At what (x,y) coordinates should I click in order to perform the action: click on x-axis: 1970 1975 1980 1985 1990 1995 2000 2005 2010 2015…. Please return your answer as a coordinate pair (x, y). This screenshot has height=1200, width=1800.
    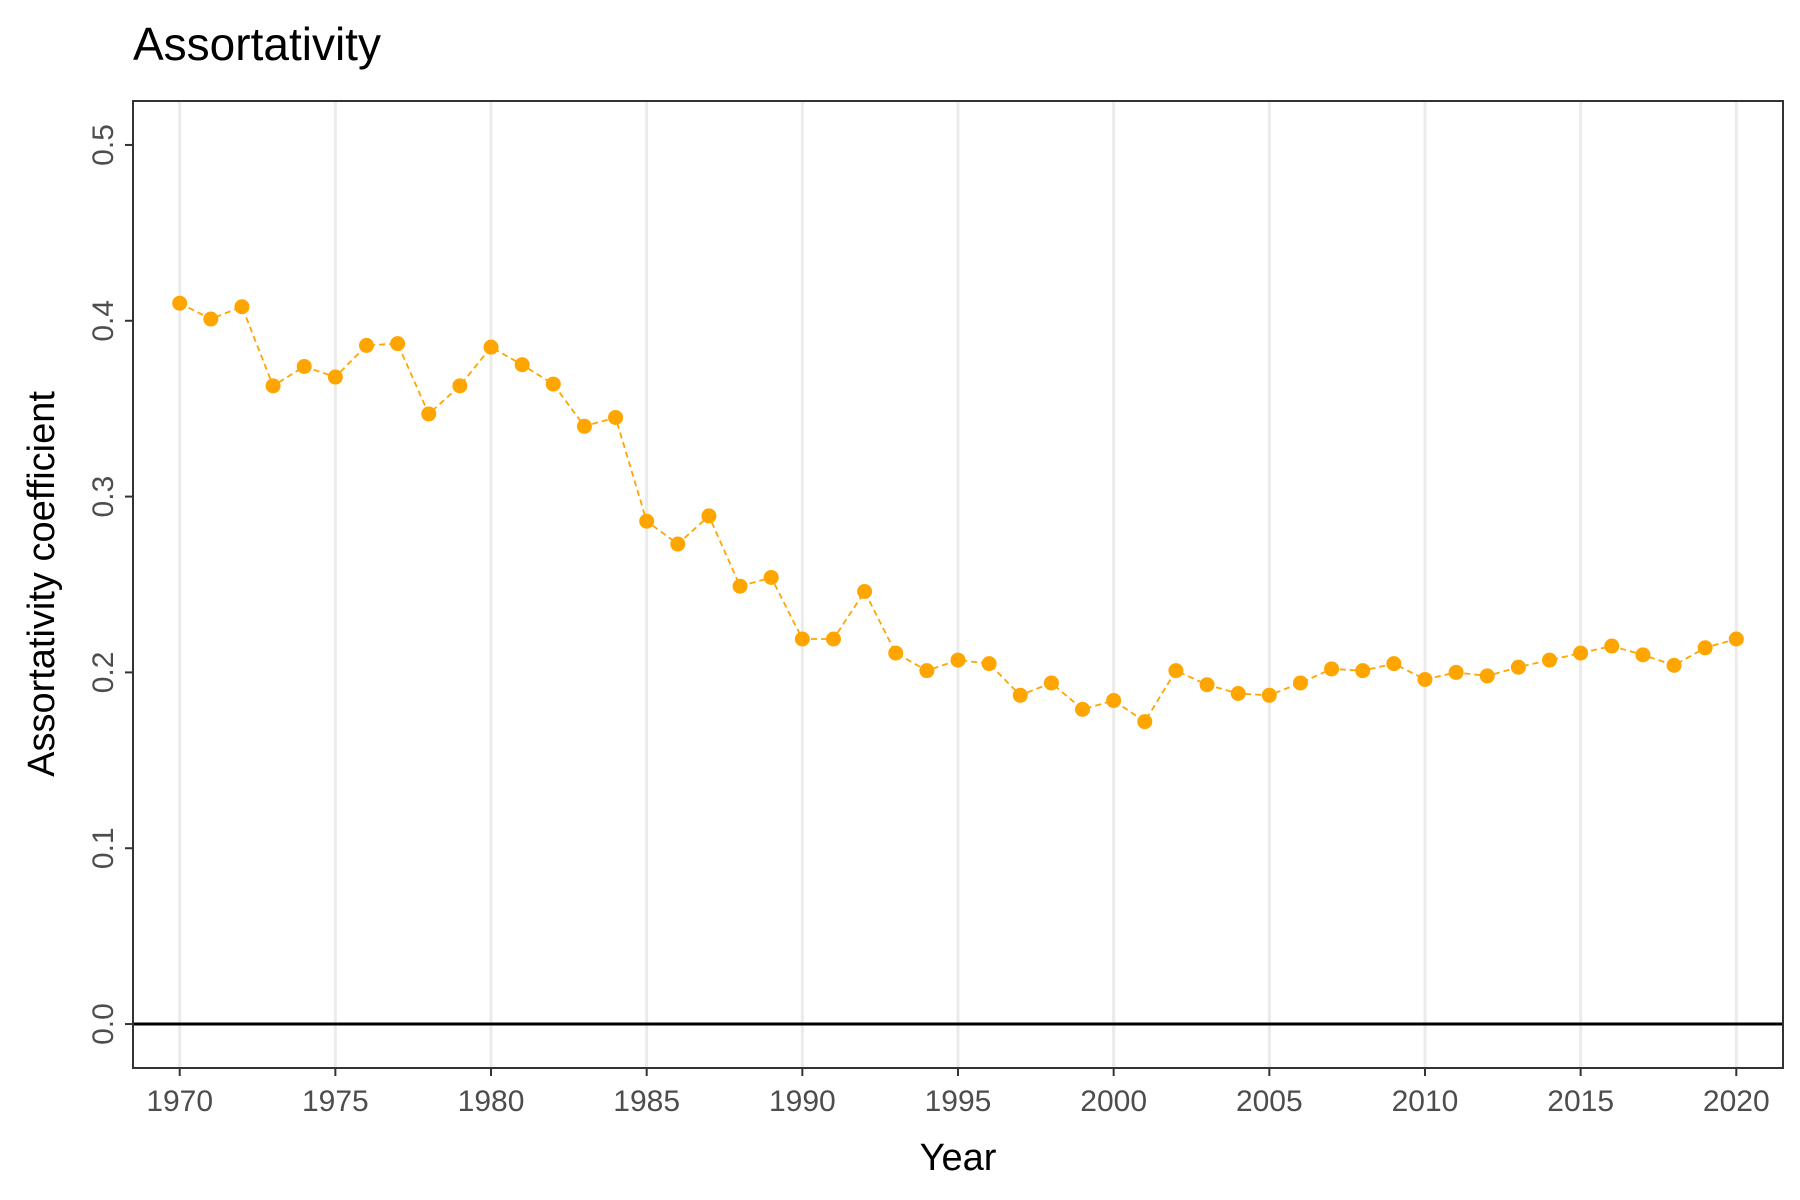
    Looking at the image, I should click on (958, 1093).